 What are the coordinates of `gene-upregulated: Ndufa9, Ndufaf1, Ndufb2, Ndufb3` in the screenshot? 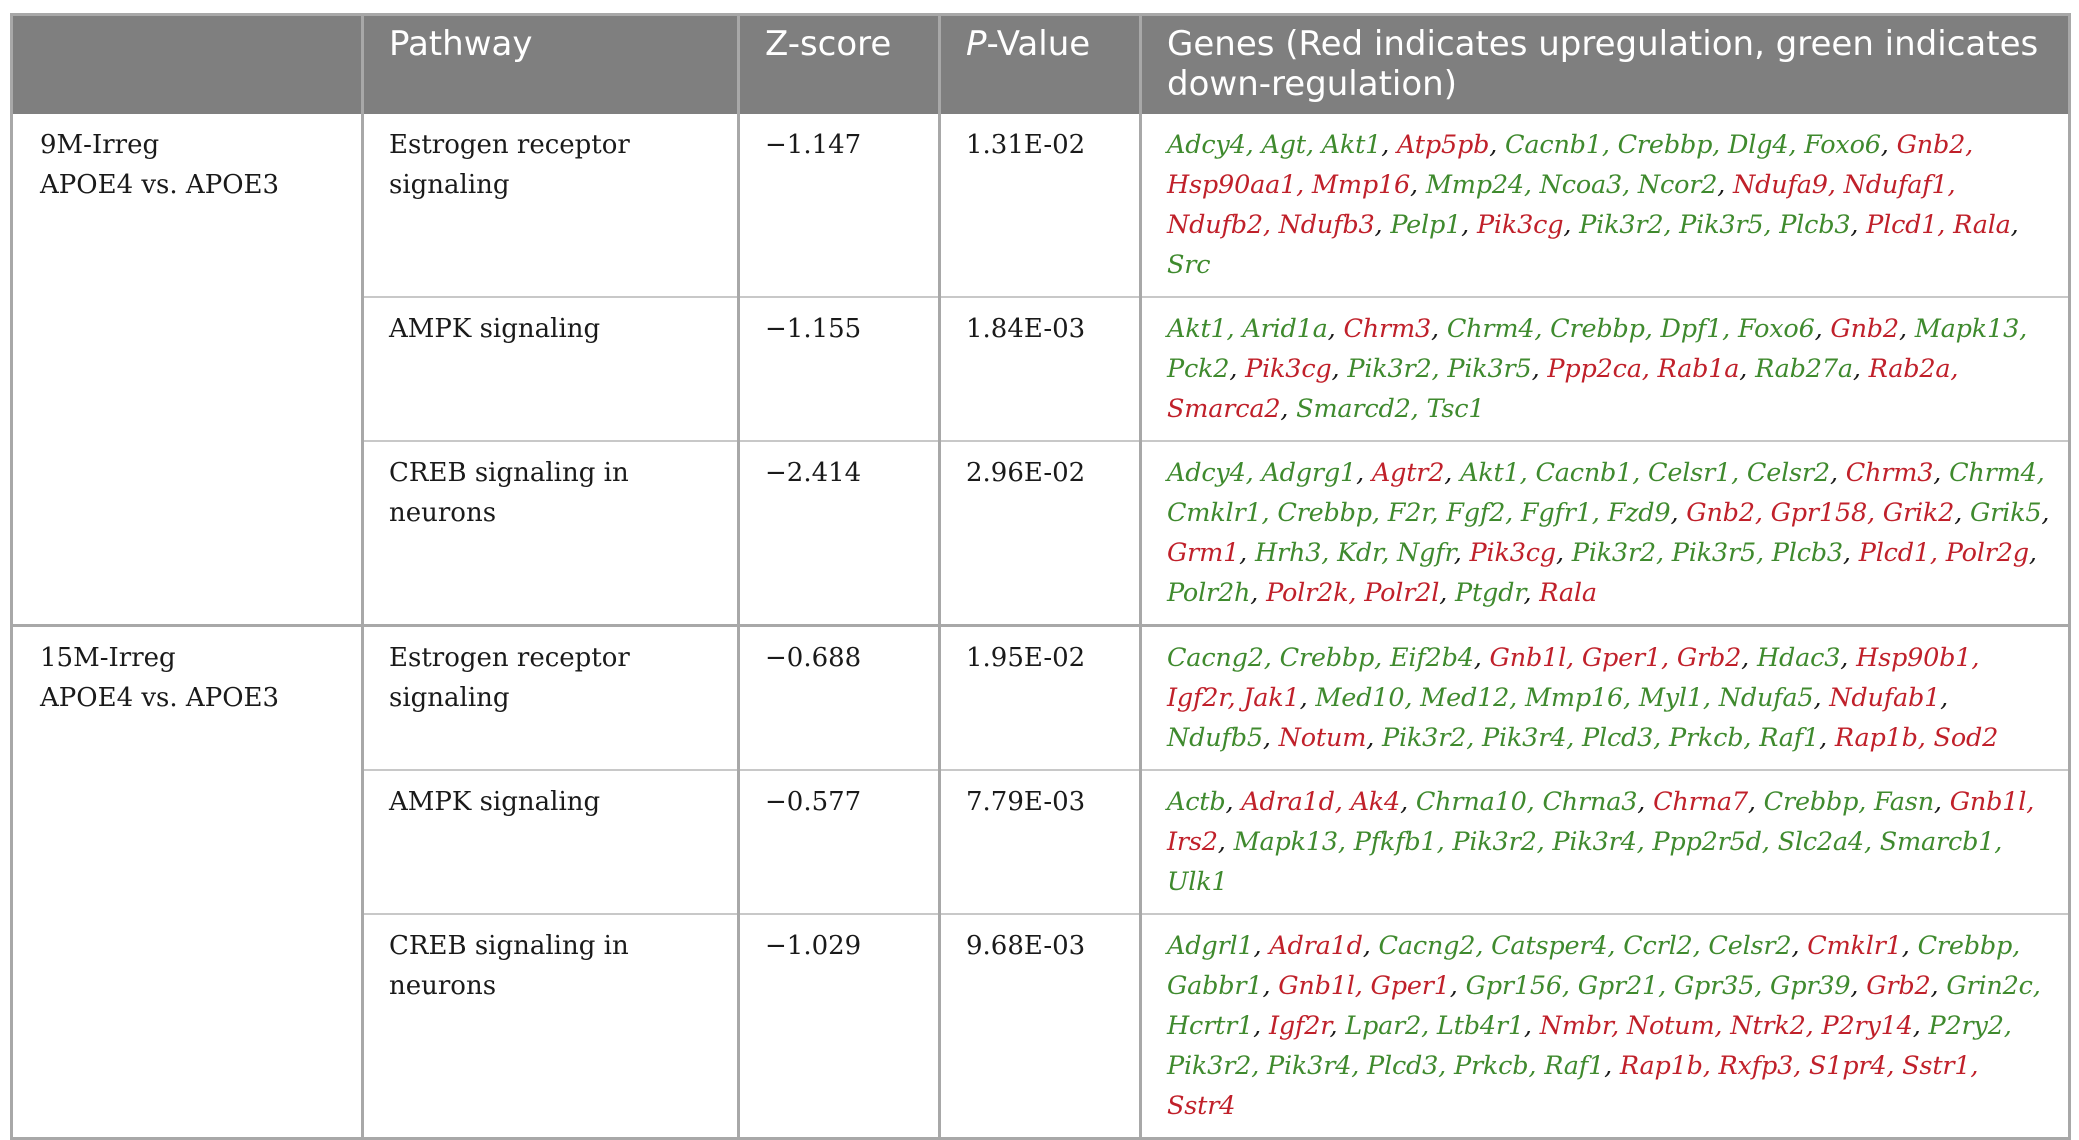 It's located at (1561, 205).